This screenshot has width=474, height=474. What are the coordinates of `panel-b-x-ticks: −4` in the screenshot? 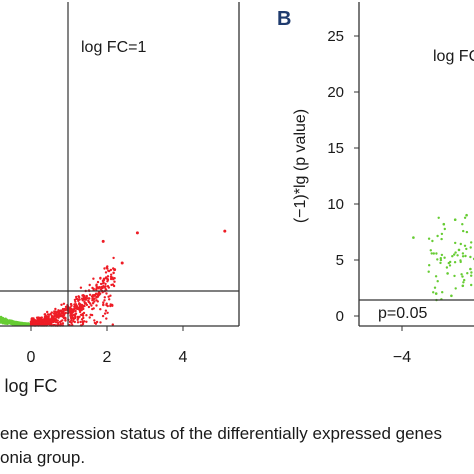 It's located at (402, 346).